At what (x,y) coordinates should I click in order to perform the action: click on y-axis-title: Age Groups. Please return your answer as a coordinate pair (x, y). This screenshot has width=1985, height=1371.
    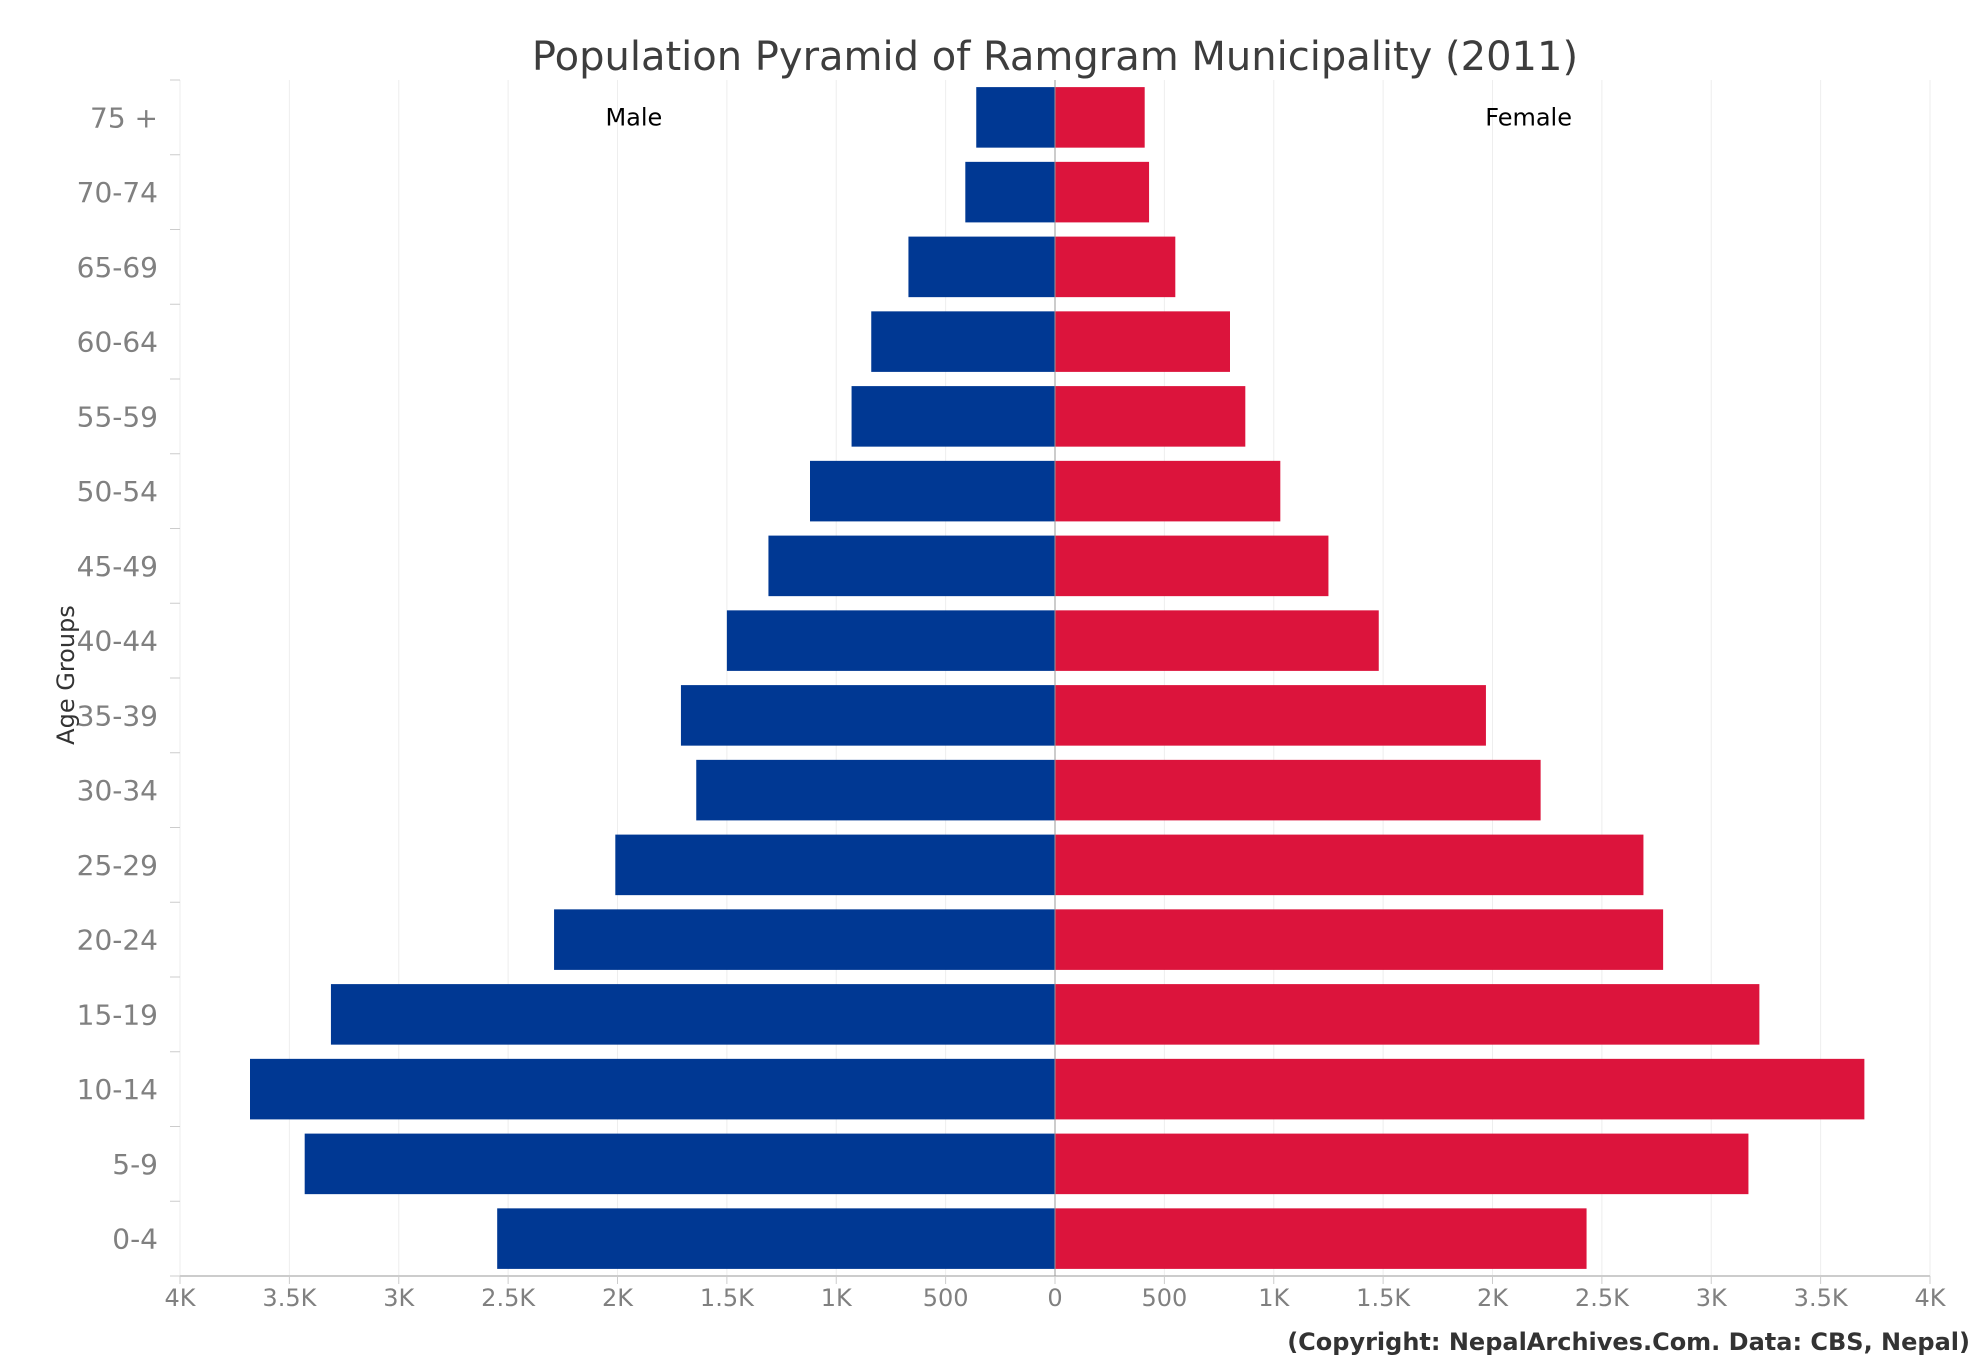
    Looking at the image, I should click on (66, 675).